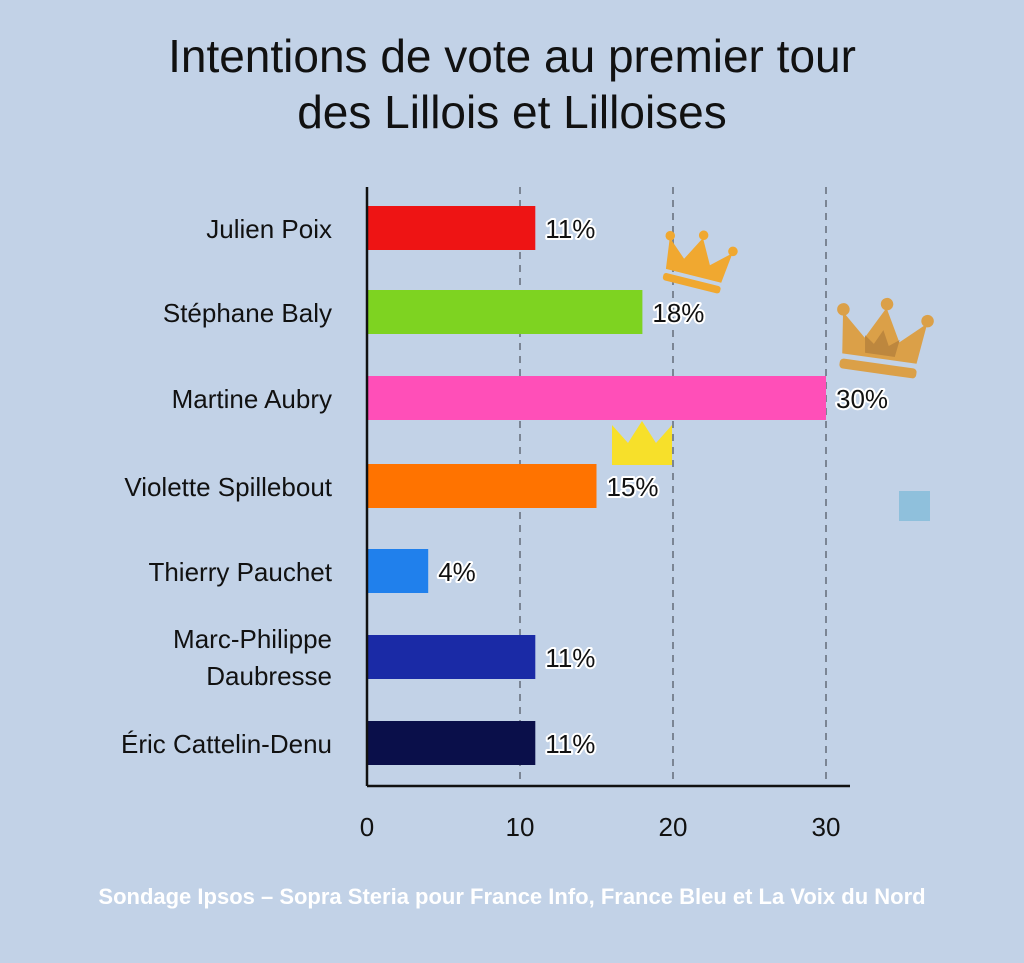 The height and width of the screenshot is (963, 1024). I want to click on x-tick-label: 30, so click(826, 827).